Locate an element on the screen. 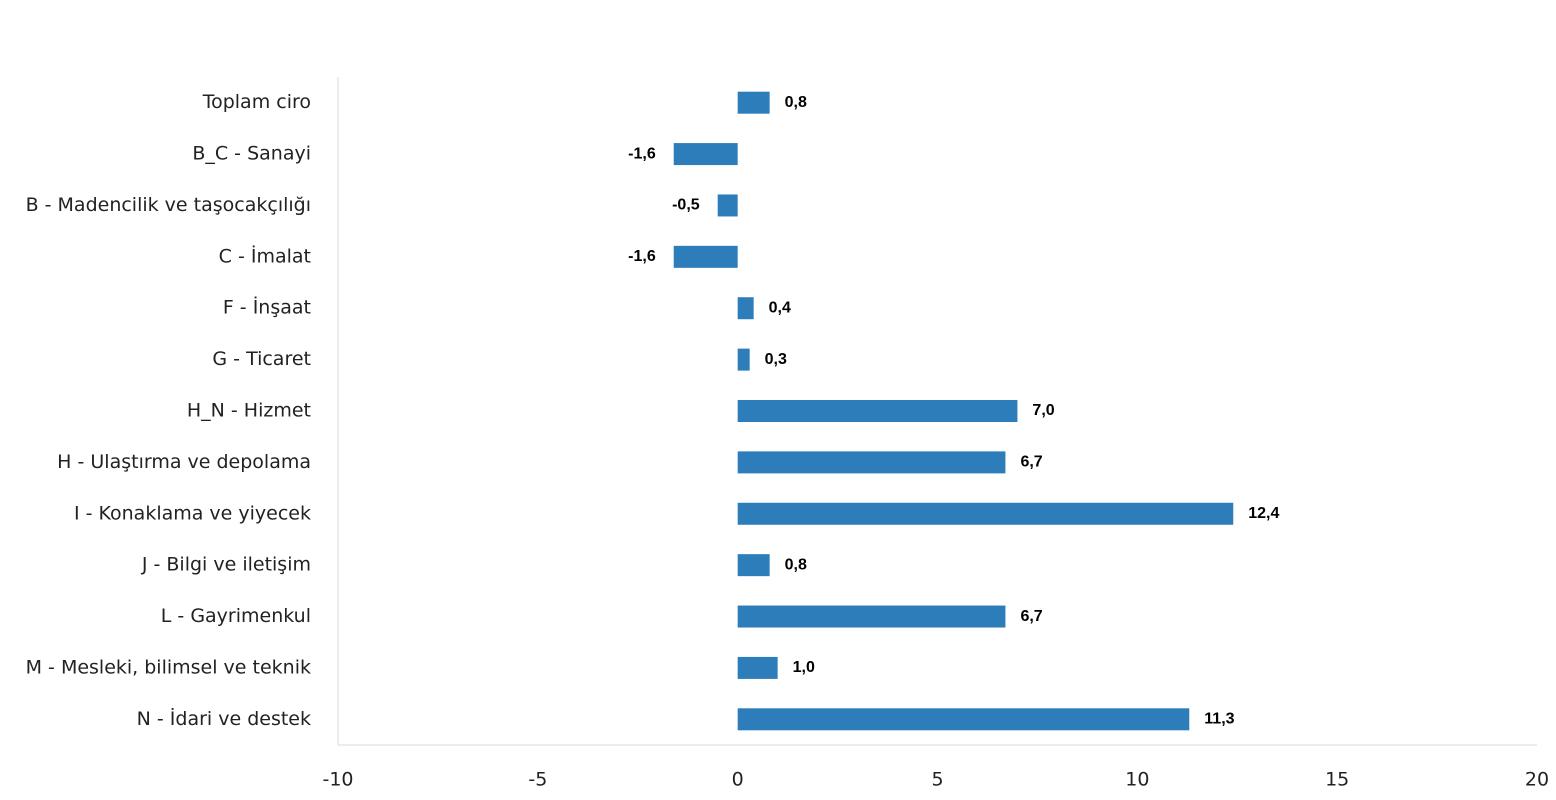 The height and width of the screenshot is (800, 1556). y-tick-label: J - Bilgi ve iletişim is located at coordinates (226, 565).